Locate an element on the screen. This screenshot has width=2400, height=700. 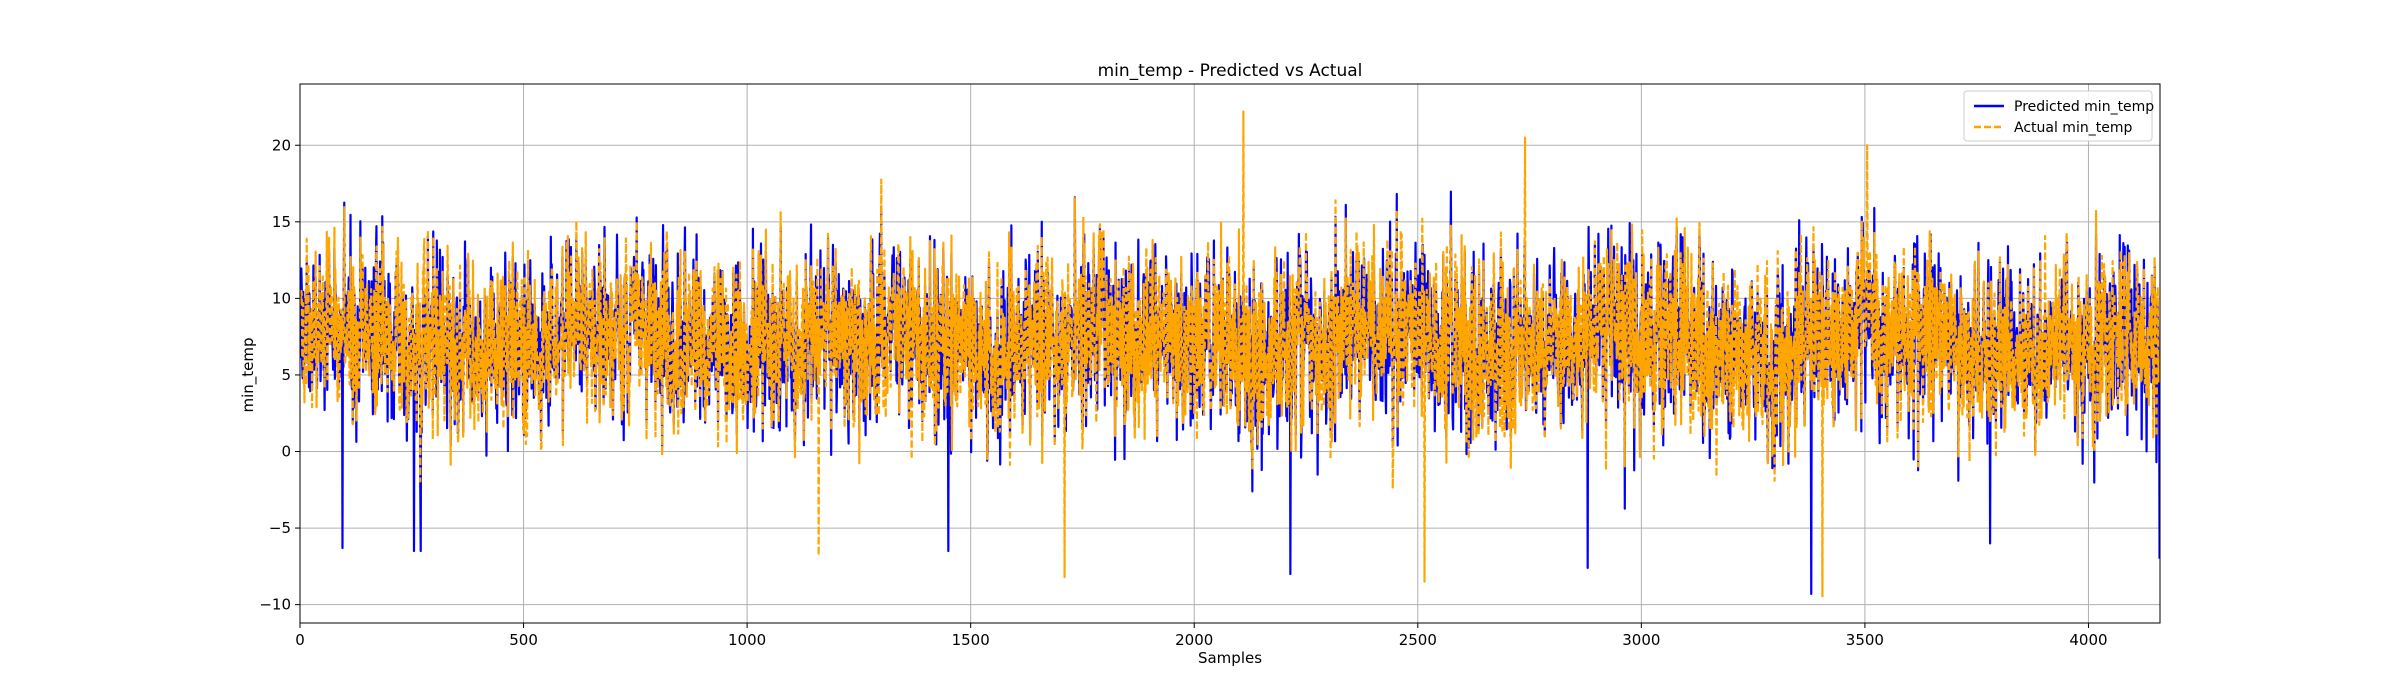
legend: Predicted min_temp Actual min_temp is located at coordinates (2058, 116).